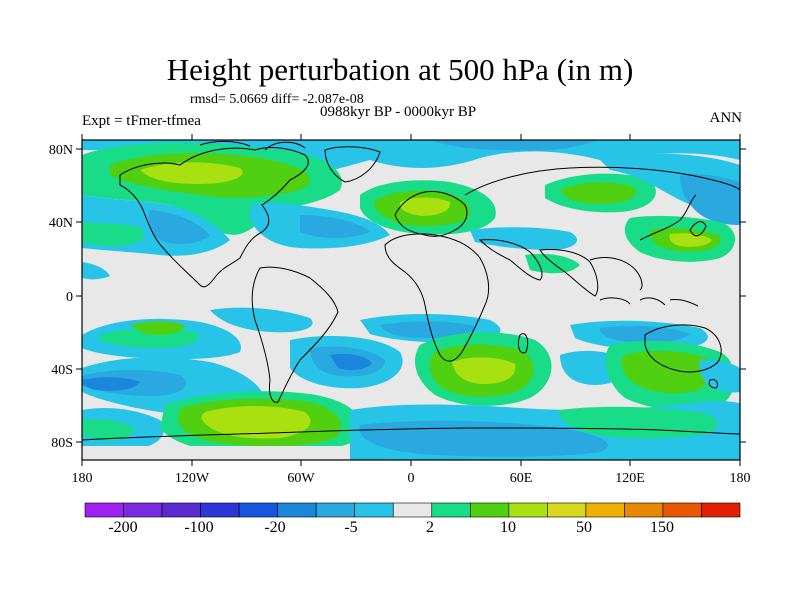  What do you see at coordinates (662, 527) in the screenshot?
I see `colorbar-label-150: 150` at bounding box center [662, 527].